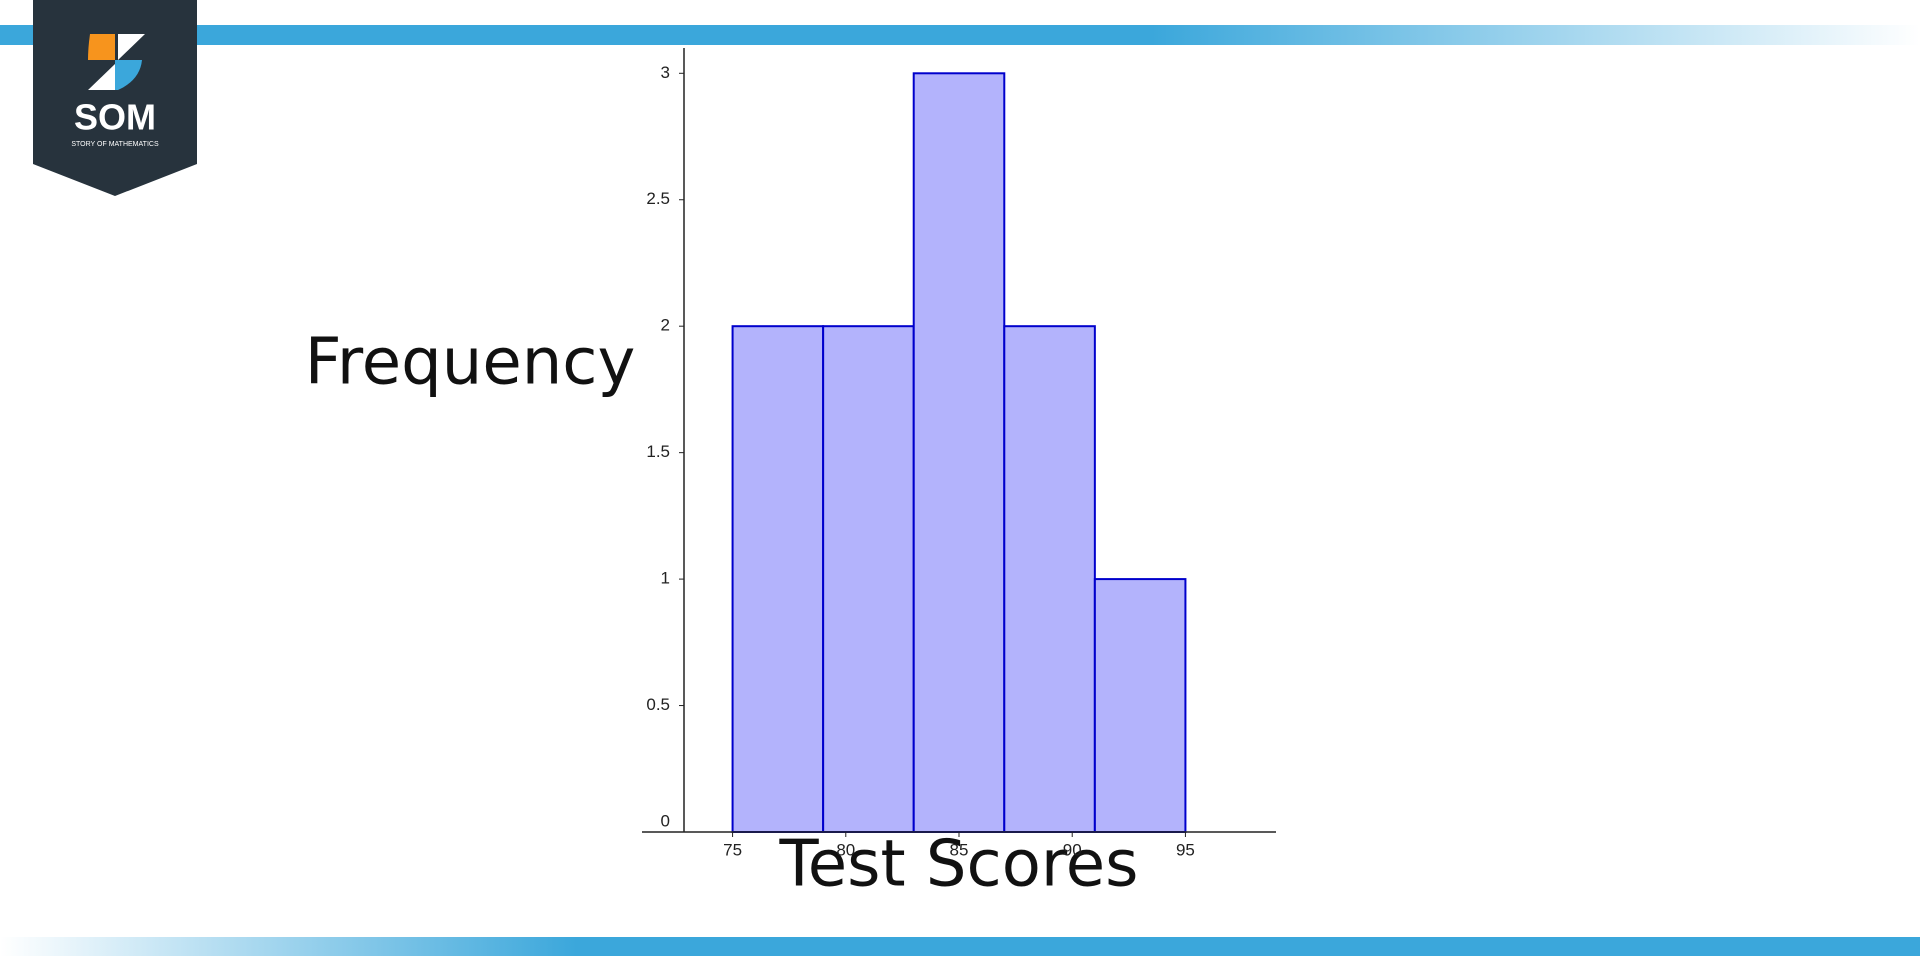  What do you see at coordinates (959, 865) in the screenshot?
I see `x-axis-label: Test Scores` at bounding box center [959, 865].